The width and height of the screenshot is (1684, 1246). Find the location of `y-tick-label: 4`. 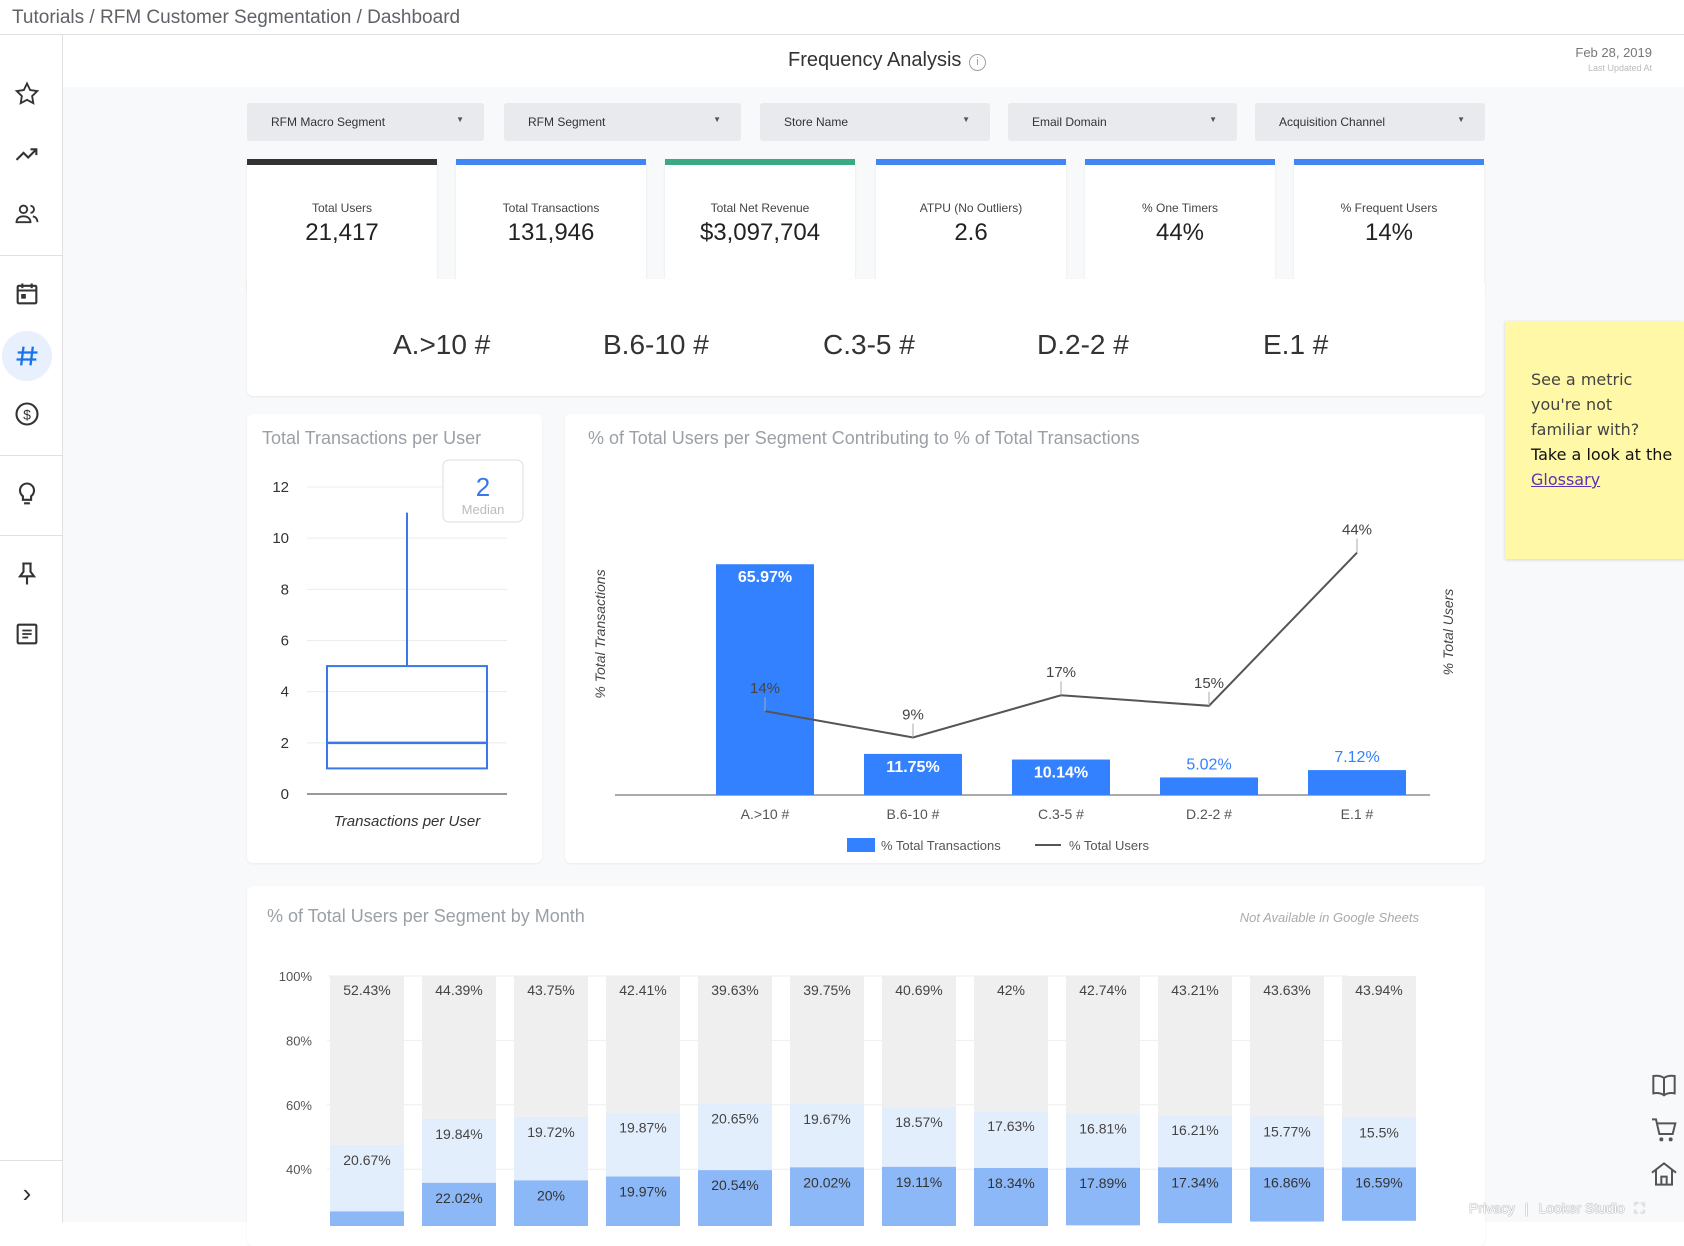

y-tick-label: 4 is located at coordinates (285, 692).